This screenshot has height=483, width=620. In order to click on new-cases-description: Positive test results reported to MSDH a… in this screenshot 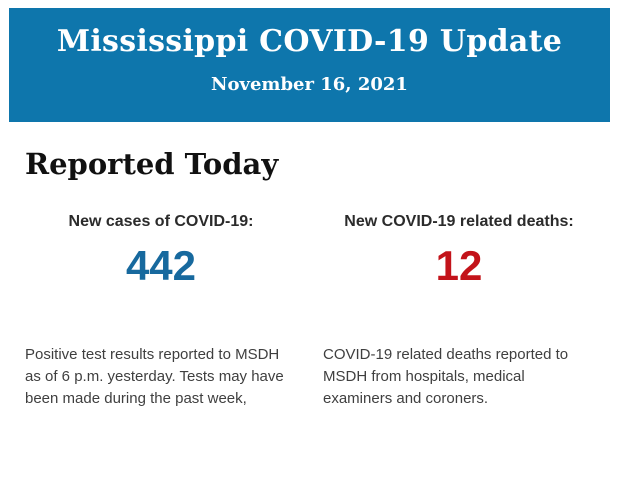, I will do `click(154, 376)`.